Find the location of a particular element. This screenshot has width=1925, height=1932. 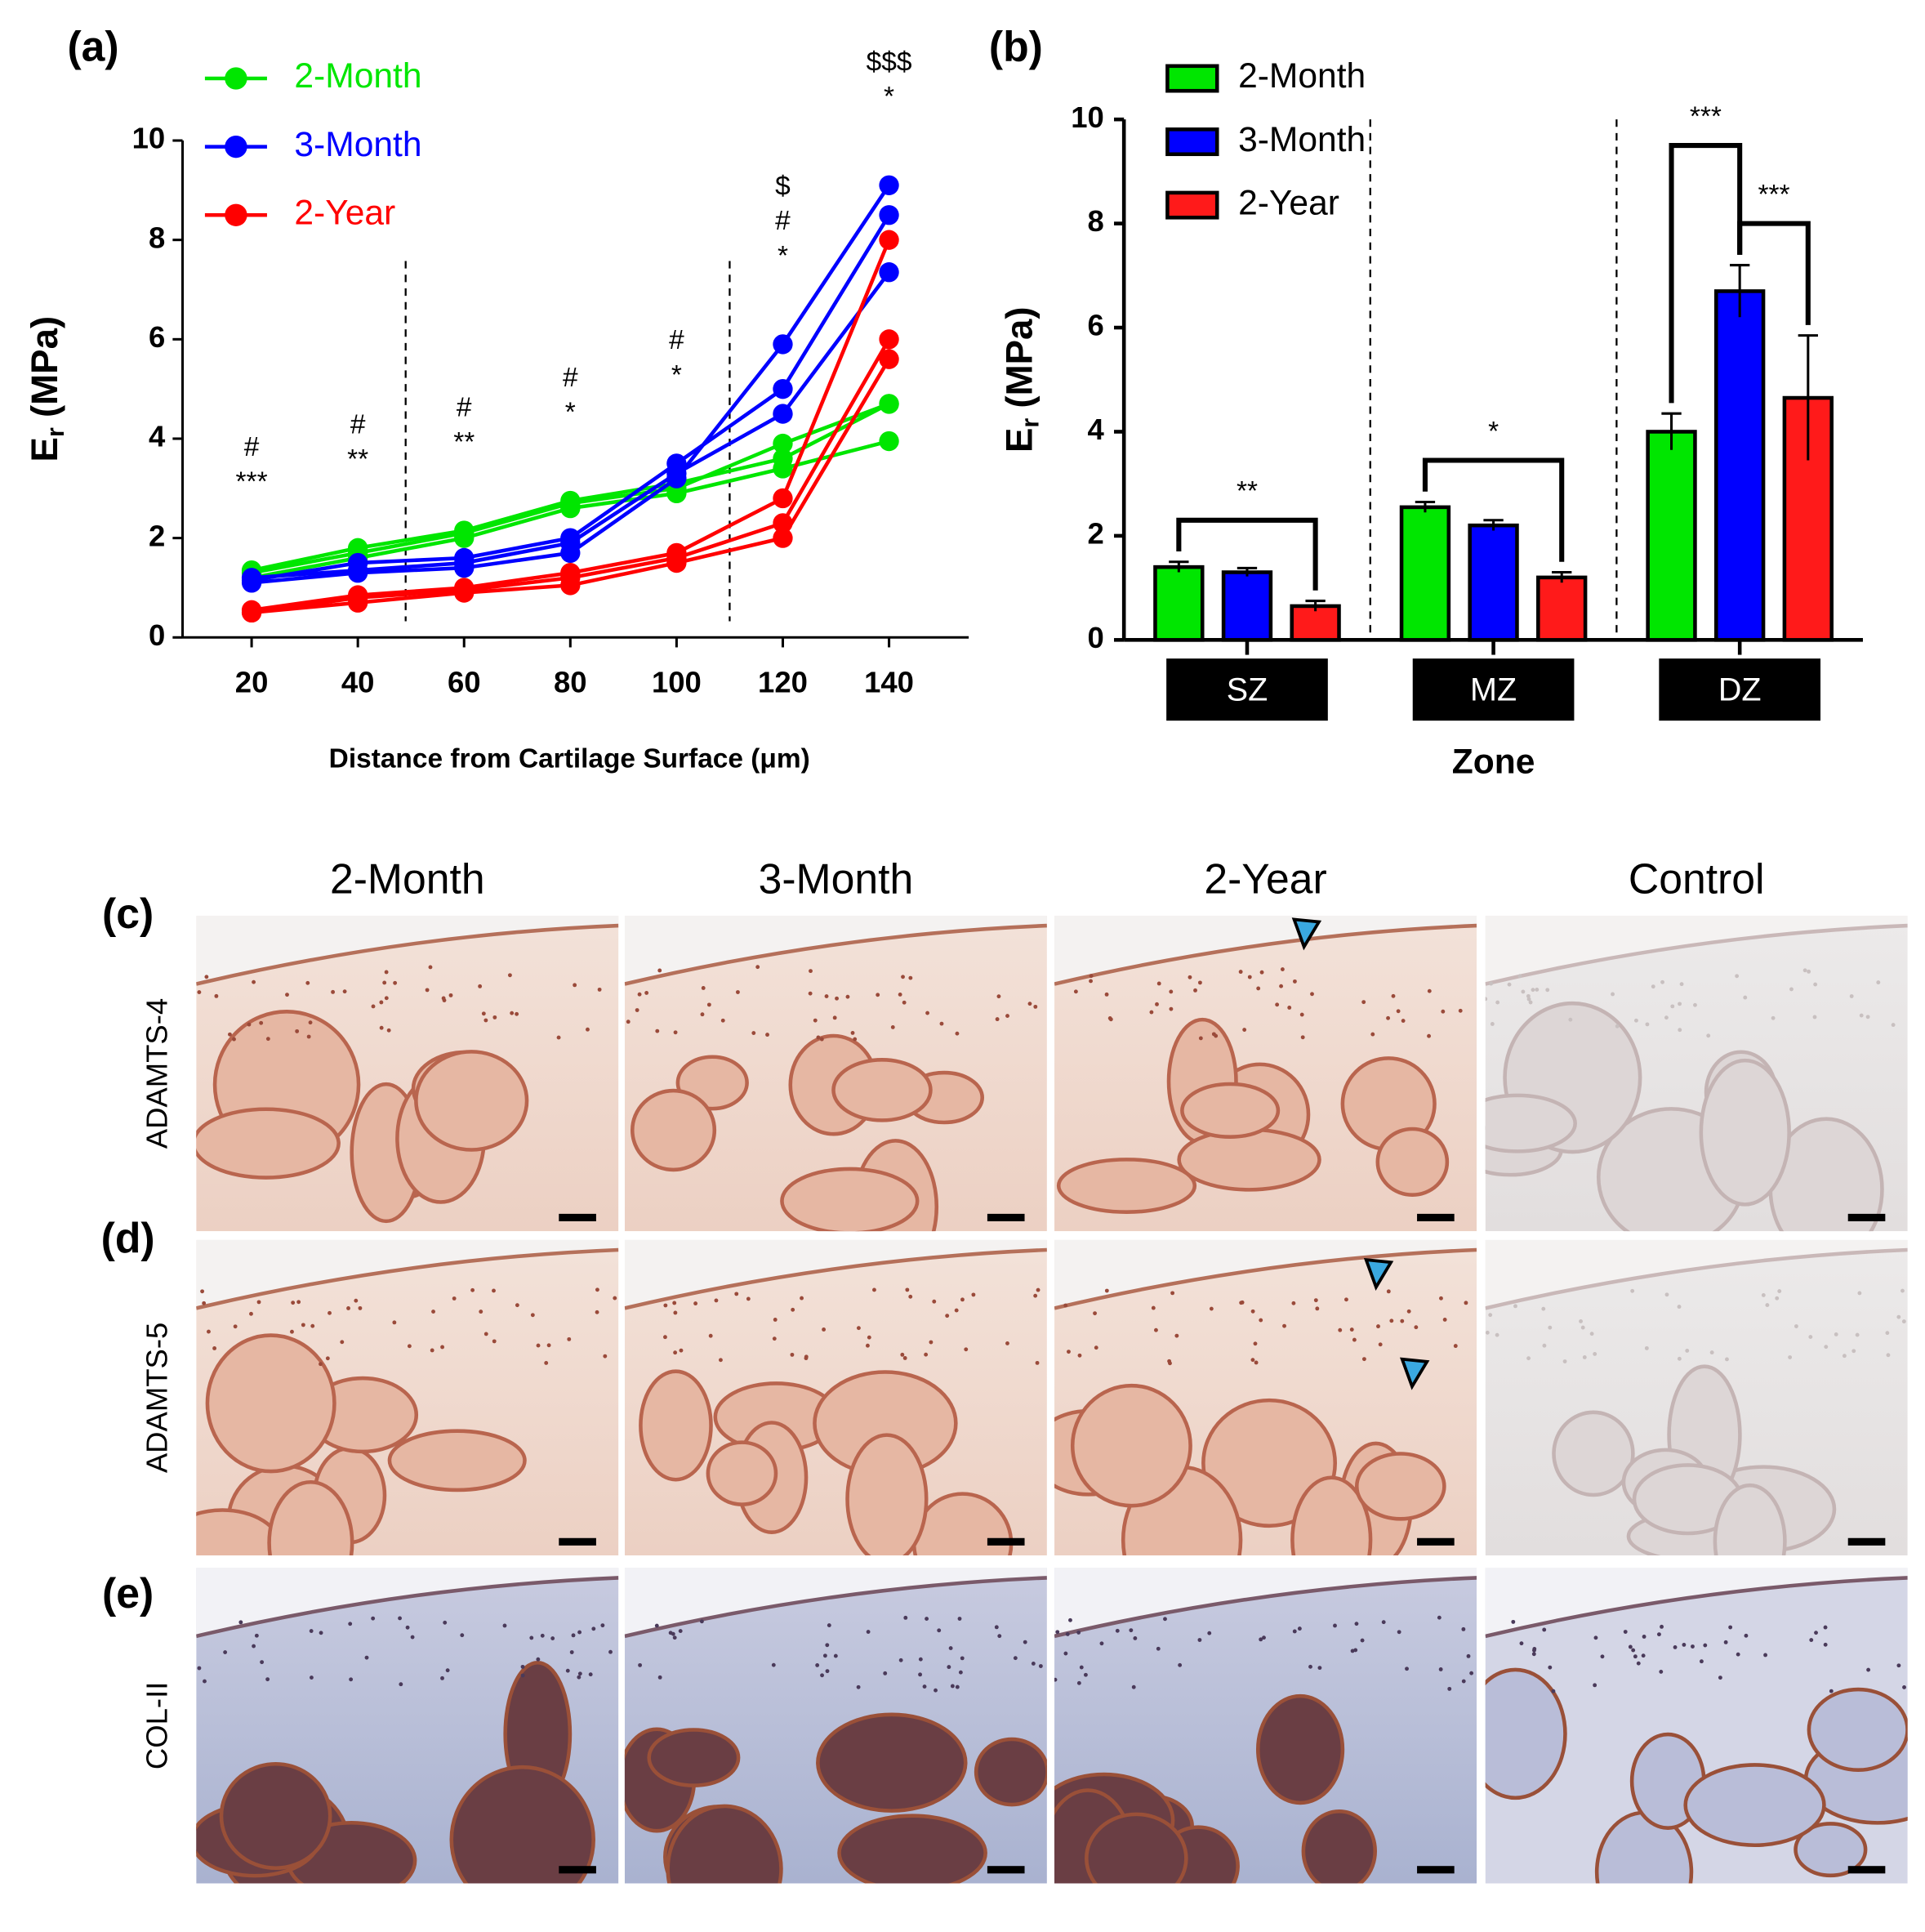

arrowhead is located at coordinates (1414, 1373).